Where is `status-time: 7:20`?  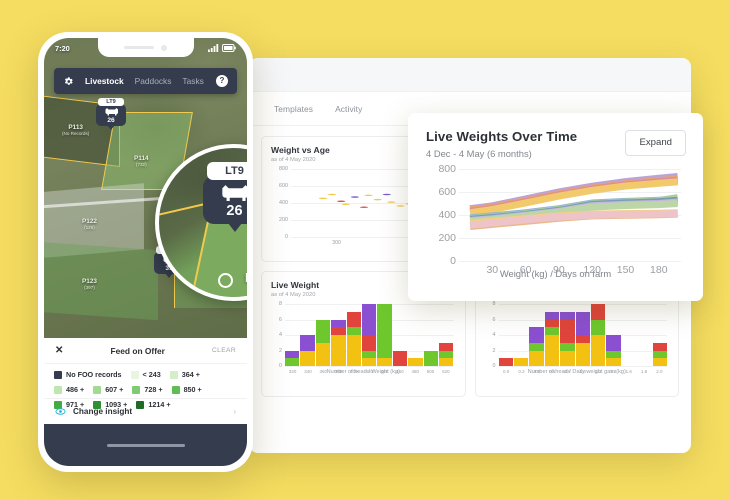
status-time: 7:20 is located at coordinates (62, 48).